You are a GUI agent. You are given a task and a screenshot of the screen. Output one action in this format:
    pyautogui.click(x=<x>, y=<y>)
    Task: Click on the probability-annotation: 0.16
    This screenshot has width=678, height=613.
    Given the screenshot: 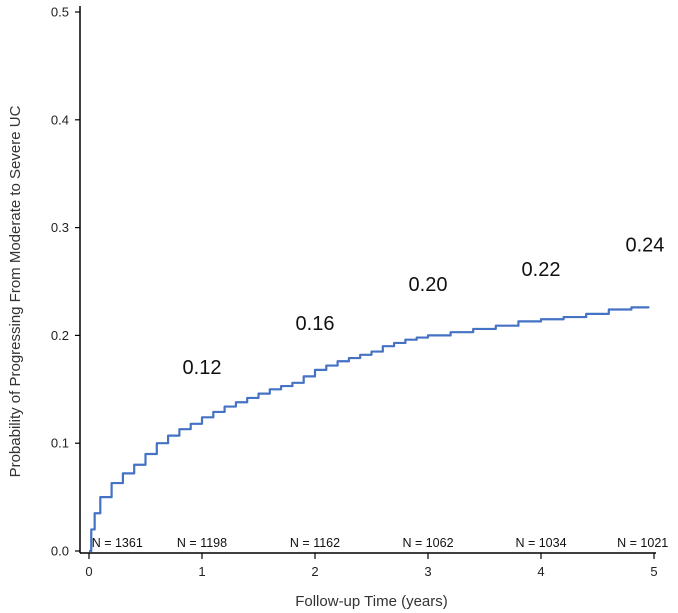 What is the action you would take?
    pyautogui.click(x=315, y=324)
    